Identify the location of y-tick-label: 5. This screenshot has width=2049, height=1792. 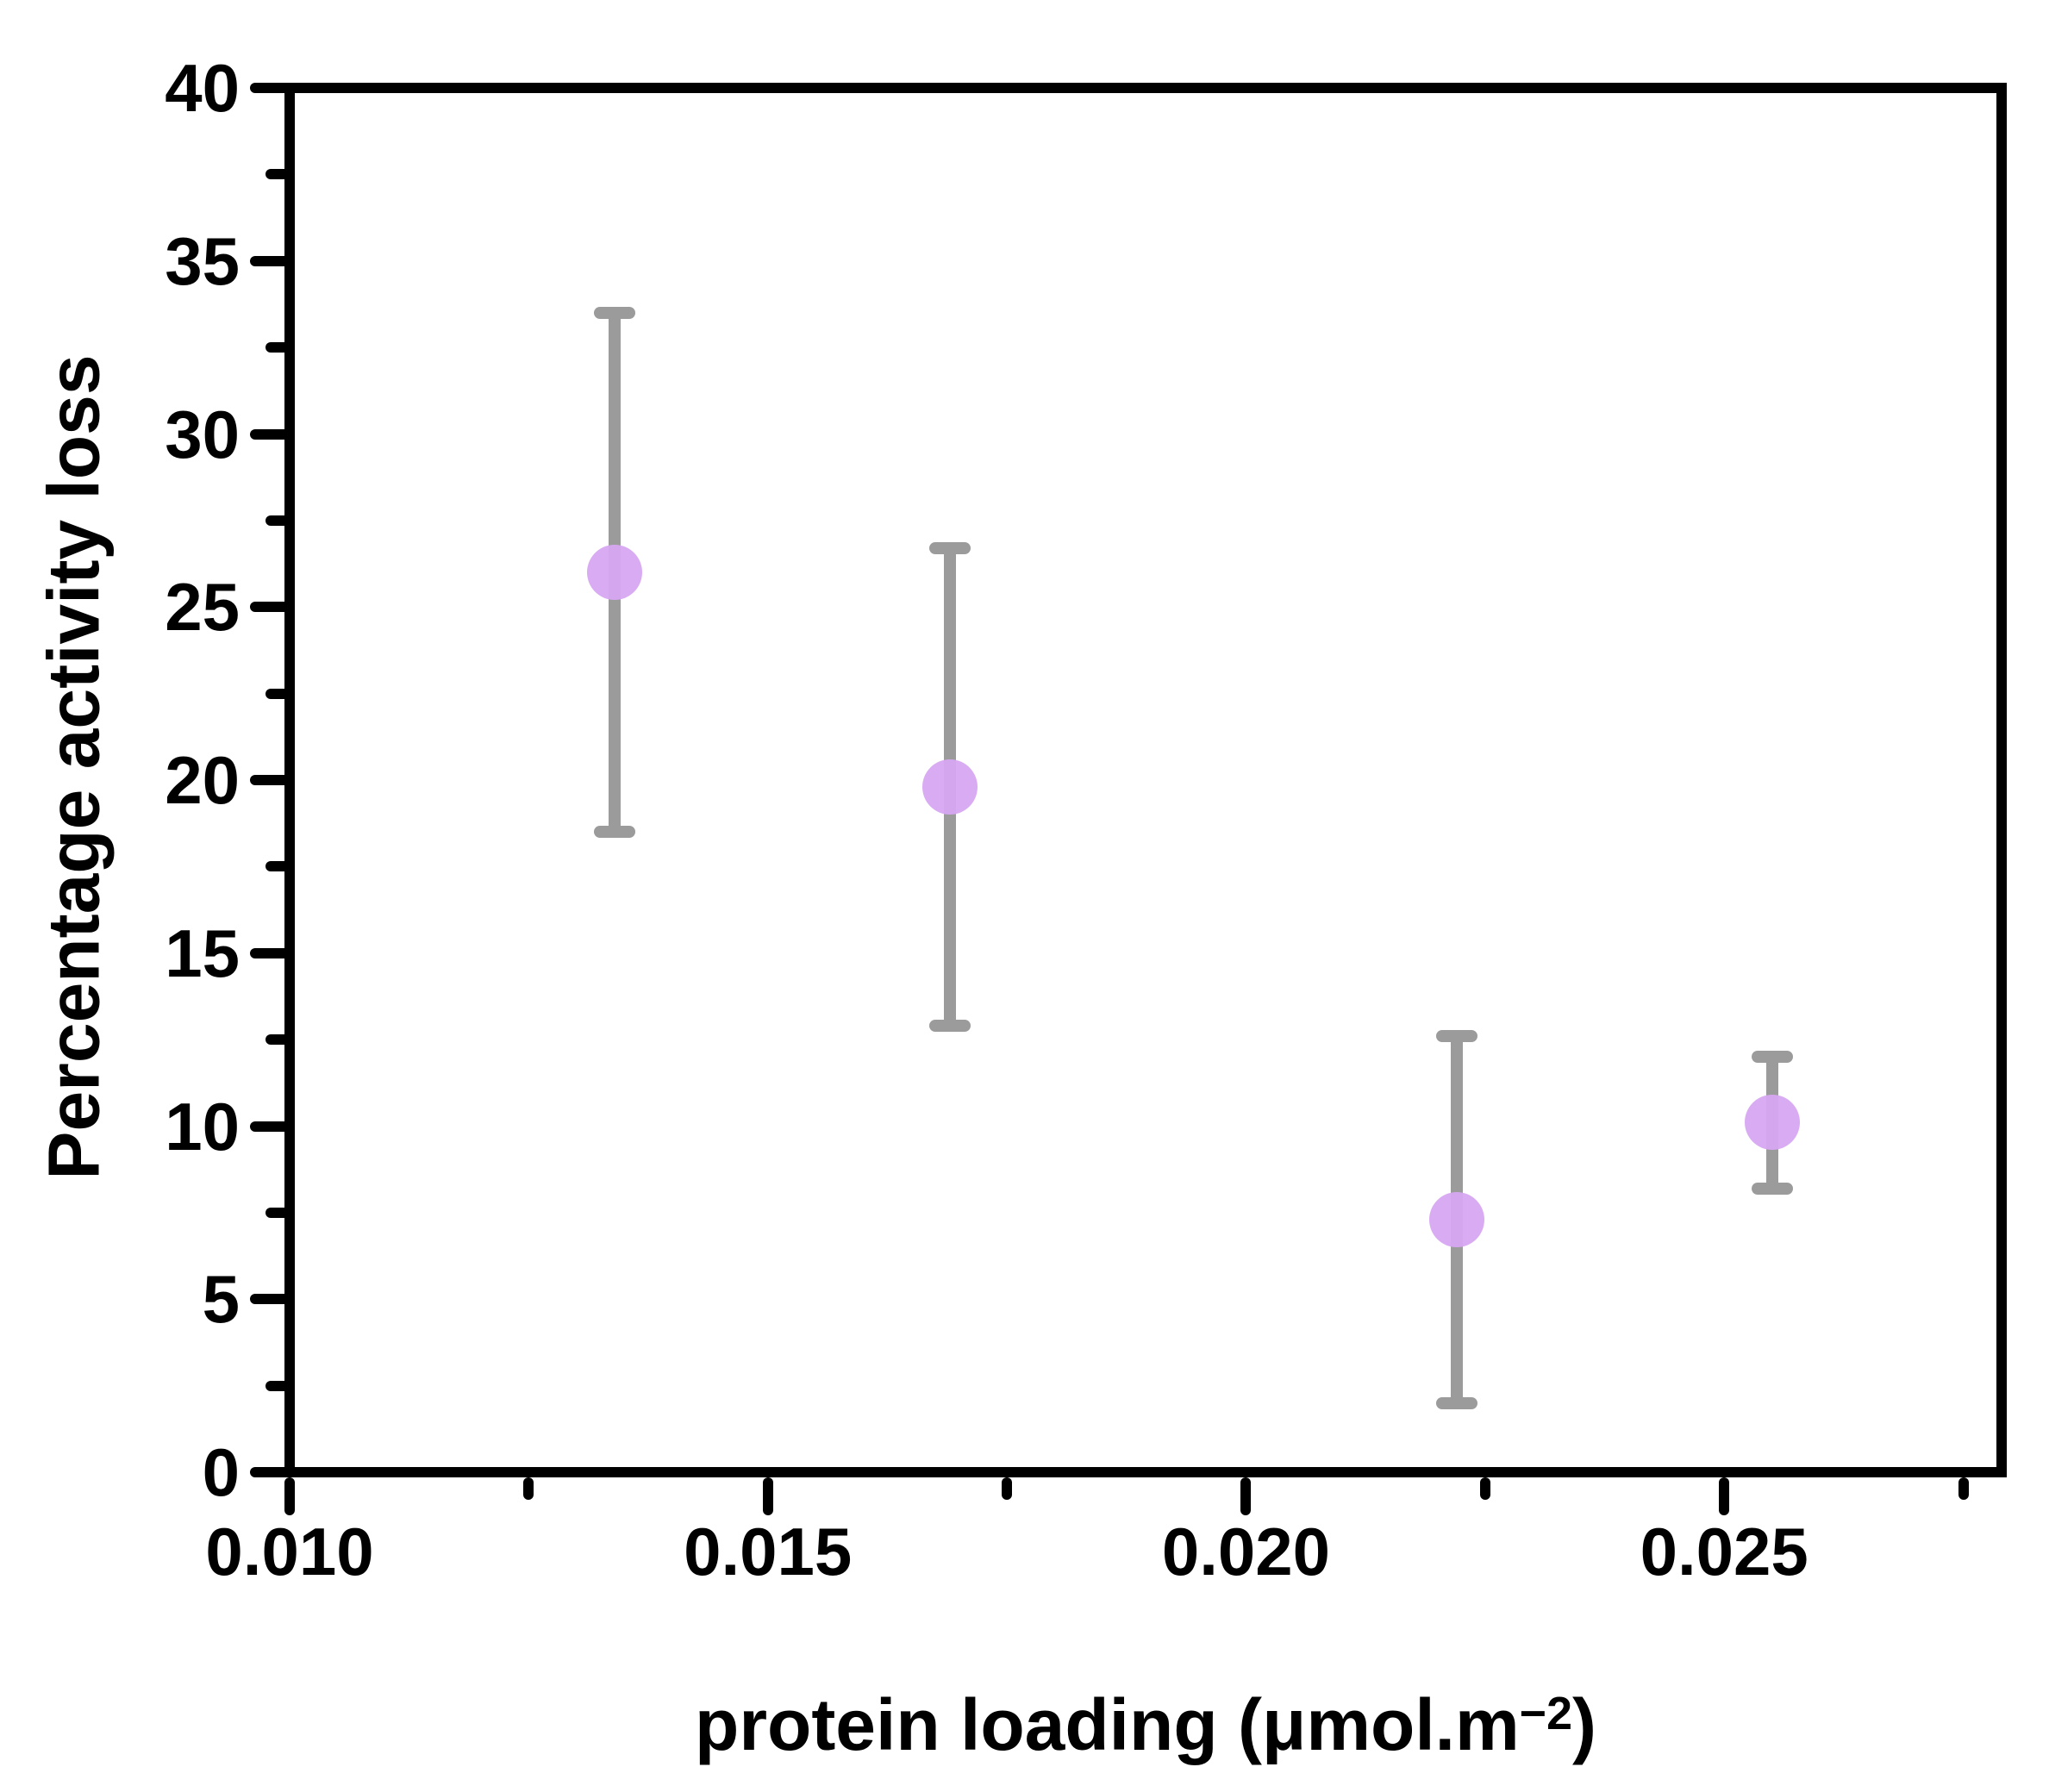
(221, 1299).